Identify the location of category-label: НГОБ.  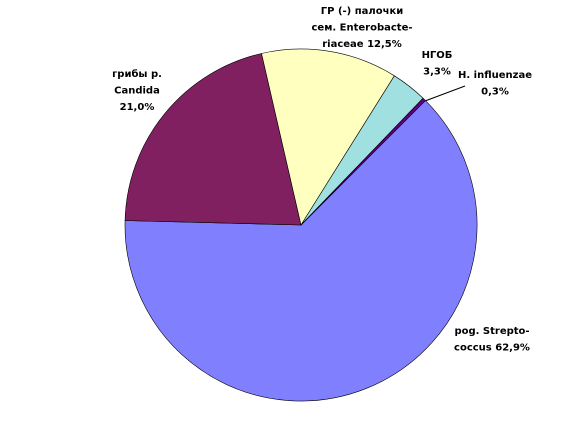
(437, 55).